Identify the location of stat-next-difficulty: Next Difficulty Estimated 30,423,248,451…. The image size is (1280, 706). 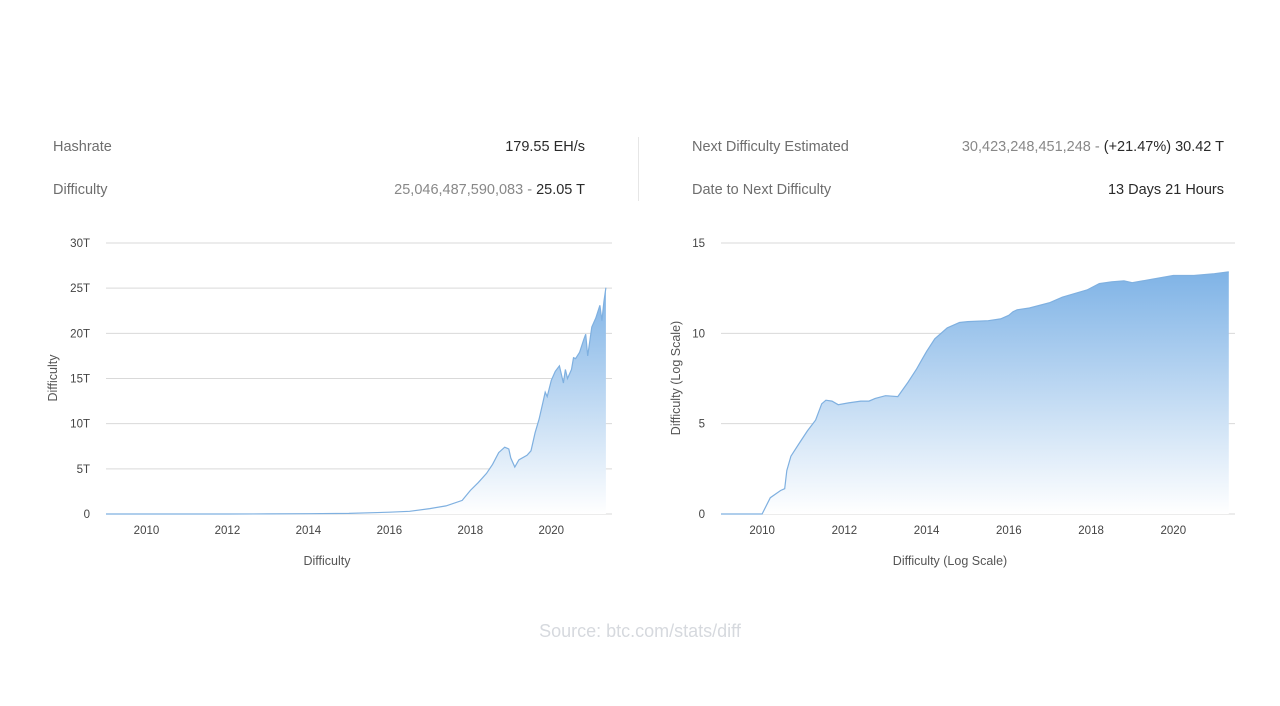
(958, 147).